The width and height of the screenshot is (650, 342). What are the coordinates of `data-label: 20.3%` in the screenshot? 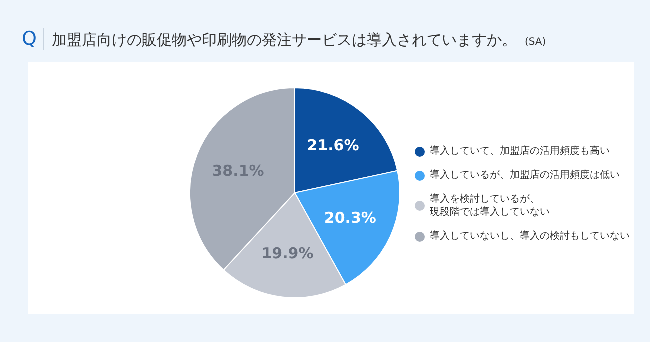 It's located at (350, 218).